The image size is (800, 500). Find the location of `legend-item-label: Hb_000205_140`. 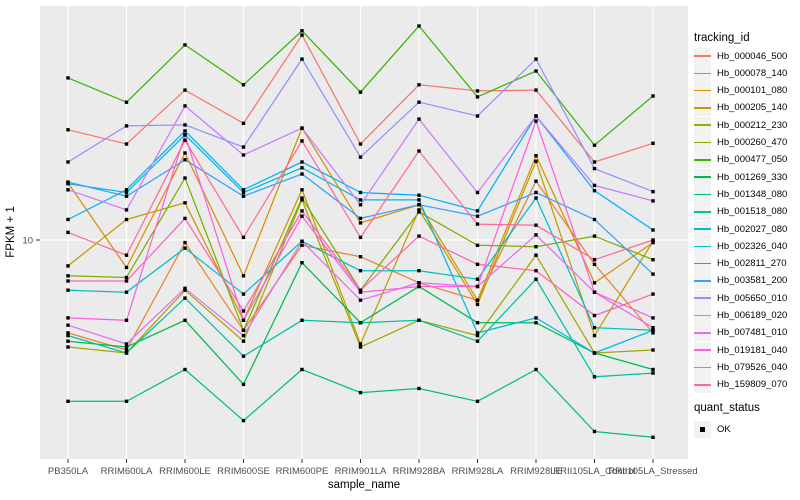

legend-item-label: Hb_000205_140 is located at coordinates (752, 108).